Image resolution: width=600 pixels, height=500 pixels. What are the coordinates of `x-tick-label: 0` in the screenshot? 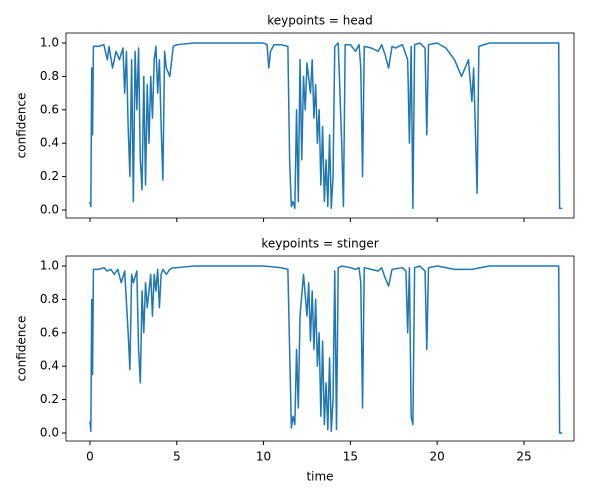 It's located at (90, 457).